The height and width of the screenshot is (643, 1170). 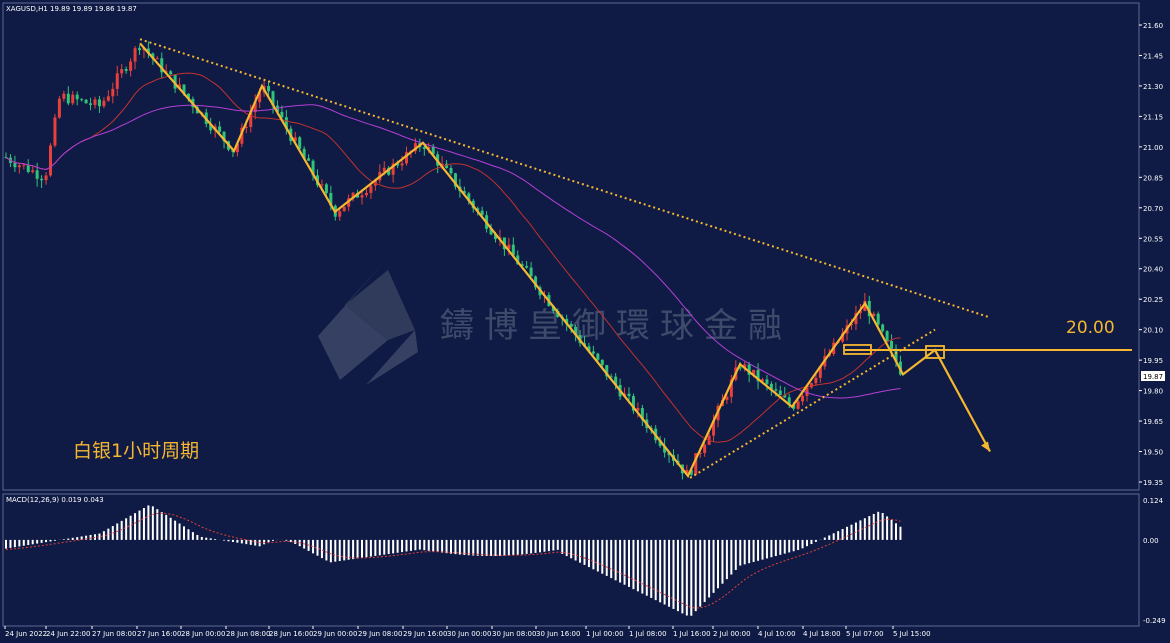 What do you see at coordinates (291, 634) in the screenshot?
I see `x-tick-label: 28 Jun 16:00` at bounding box center [291, 634].